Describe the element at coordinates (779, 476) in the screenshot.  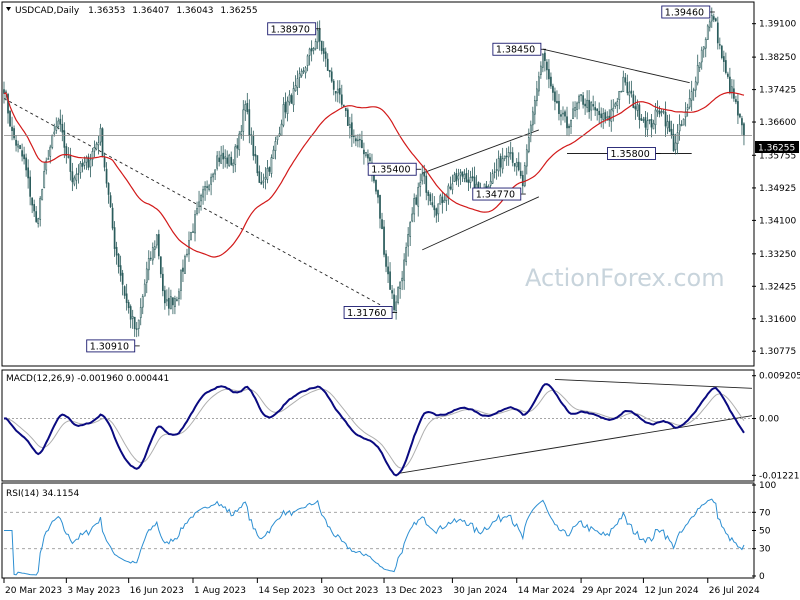
I see `macd-axis-label: -0.012216` at that location.